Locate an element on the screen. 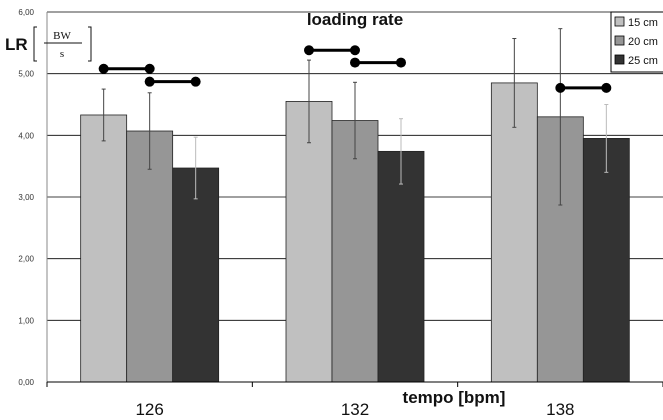  x-category-label: 132 is located at coordinates (355, 409).